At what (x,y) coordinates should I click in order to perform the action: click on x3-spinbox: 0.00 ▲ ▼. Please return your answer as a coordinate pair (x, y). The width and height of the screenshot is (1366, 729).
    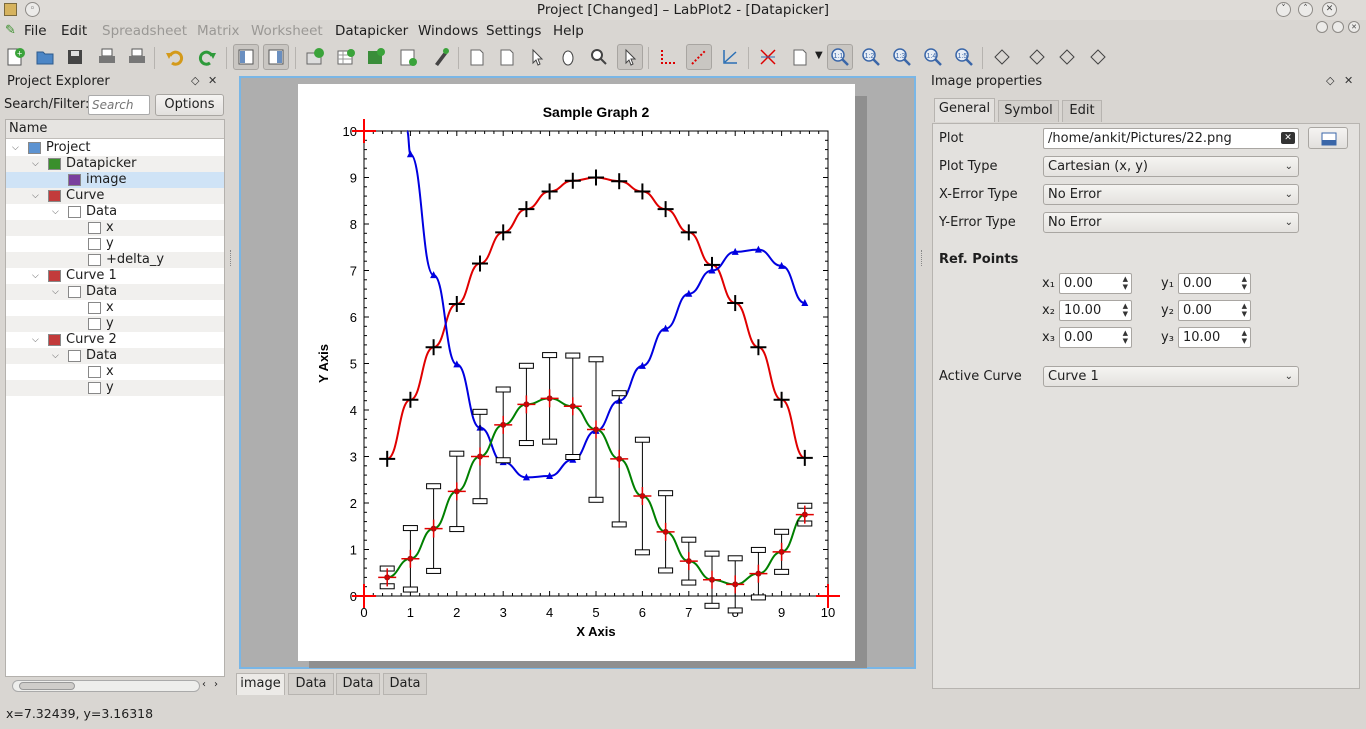
    Looking at the image, I should click on (1095, 337).